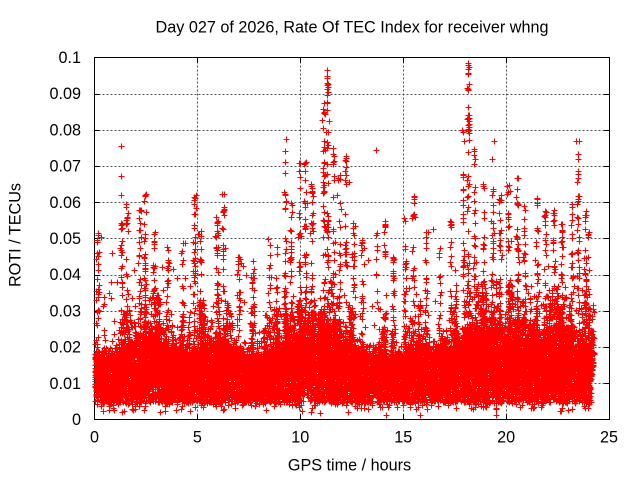 The height and width of the screenshot is (480, 640). Describe the element at coordinates (65, 203) in the screenshot. I see `svg-text: 0.06` at that location.